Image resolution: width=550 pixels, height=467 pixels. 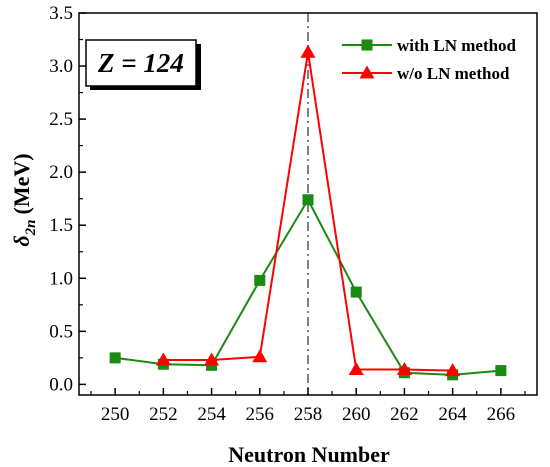 I want to click on legend-item-with-ln: with LN method, so click(x=429, y=45).